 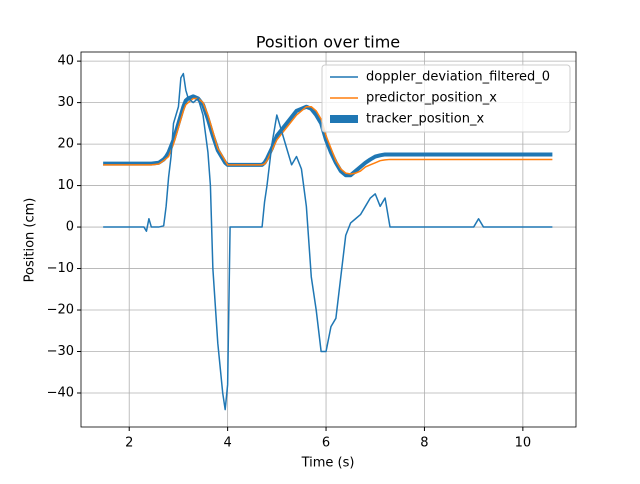 I want to click on y-tick-label: 10, so click(x=65, y=185).